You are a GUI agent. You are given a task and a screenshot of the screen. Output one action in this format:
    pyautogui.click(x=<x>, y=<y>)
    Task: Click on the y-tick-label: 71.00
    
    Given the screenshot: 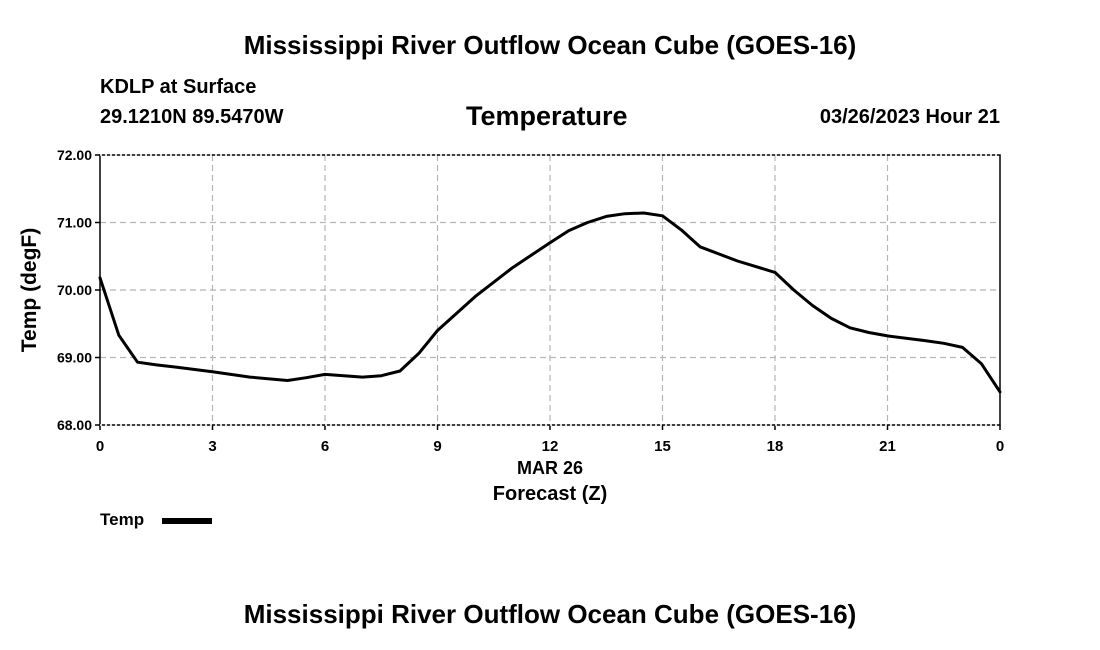 What is the action you would take?
    pyautogui.click(x=74, y=223)
    